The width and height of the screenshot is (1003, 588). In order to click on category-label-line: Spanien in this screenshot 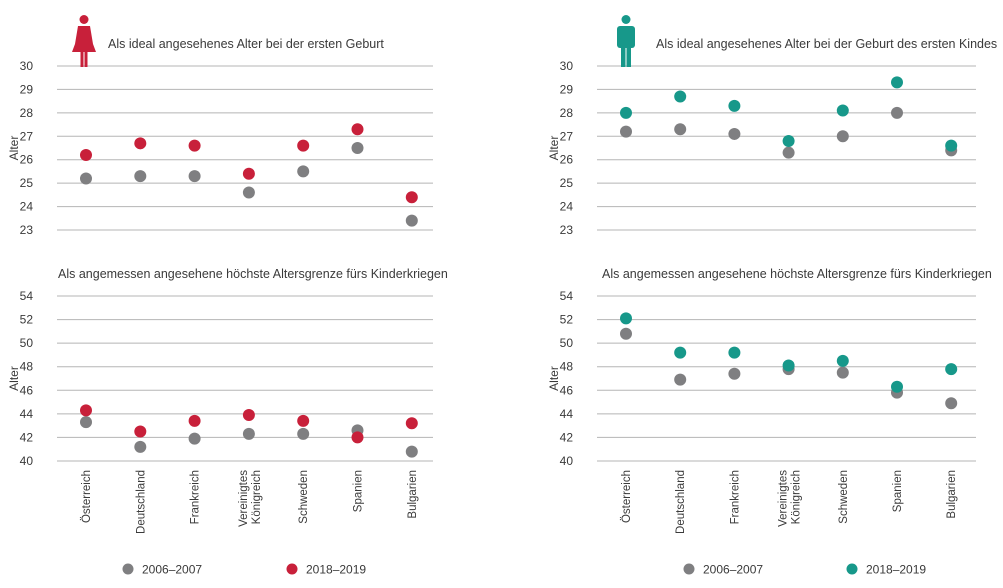, I will do `click(359, 491)`.